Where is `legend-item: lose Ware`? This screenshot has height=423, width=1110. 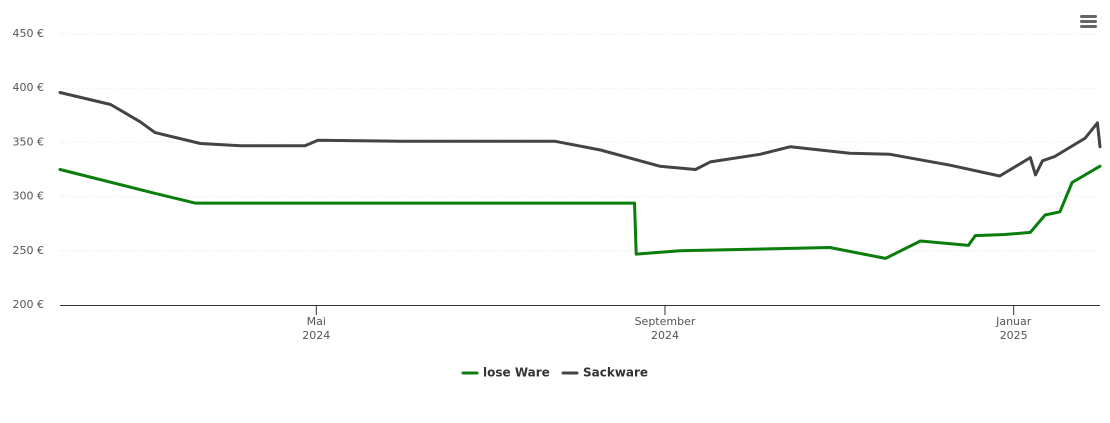
legend-item: lose Ware is located at coordinates (505, 373).